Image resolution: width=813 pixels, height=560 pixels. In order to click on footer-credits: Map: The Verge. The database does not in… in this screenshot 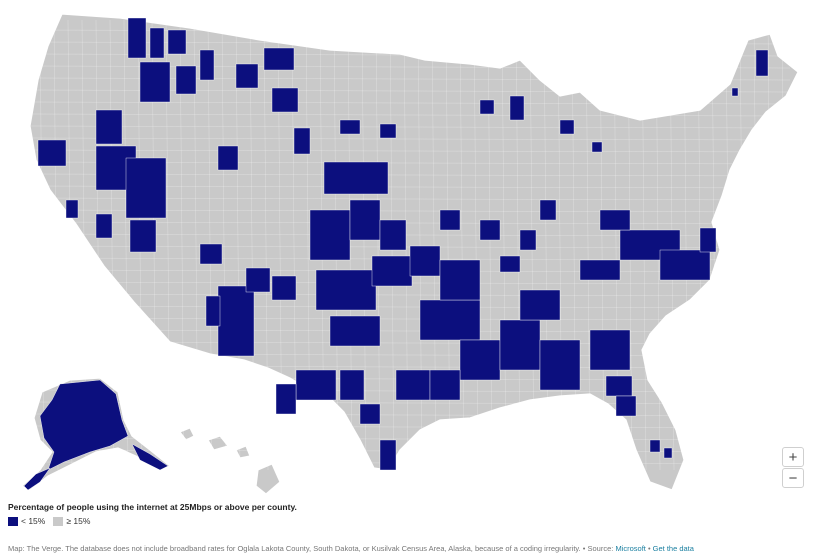, I will do `click(351, 548)`.